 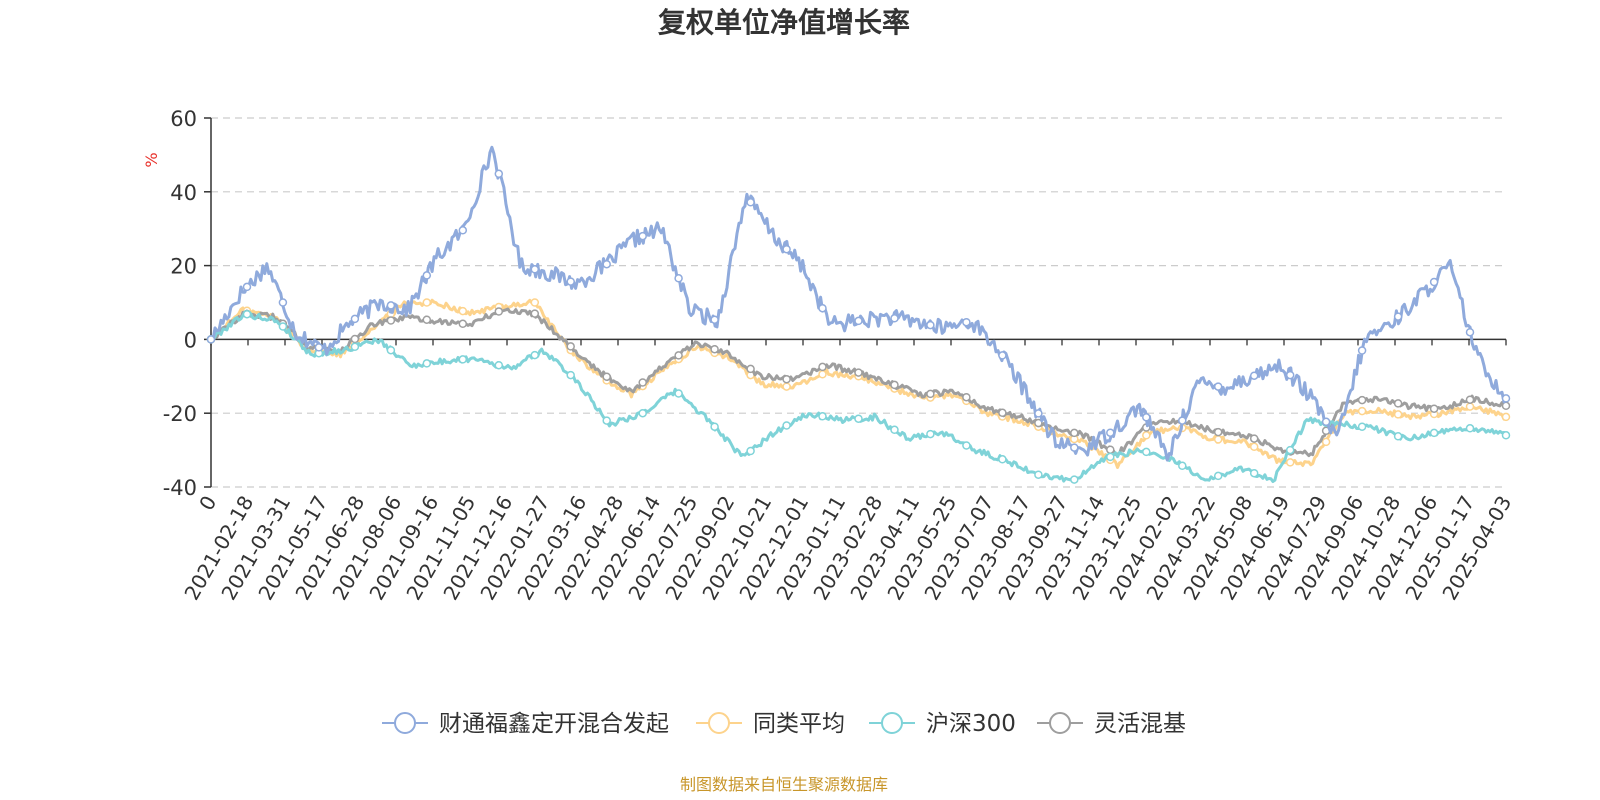 I want to click on source-note: 制图数据来自恒生聚源数据库, so click(x=784, y=784).